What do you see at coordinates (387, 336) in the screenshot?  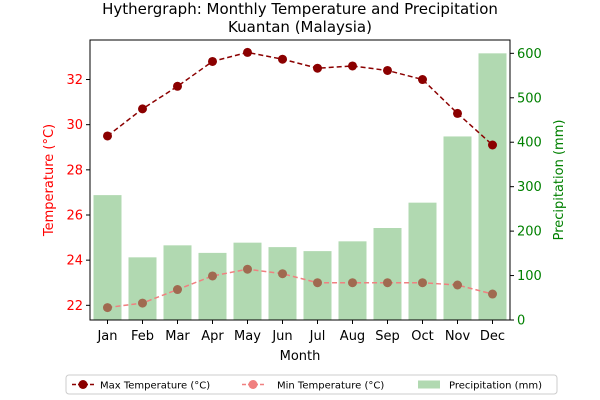 I see `x-tick-label: Sep` at bounding box center [387, 336].